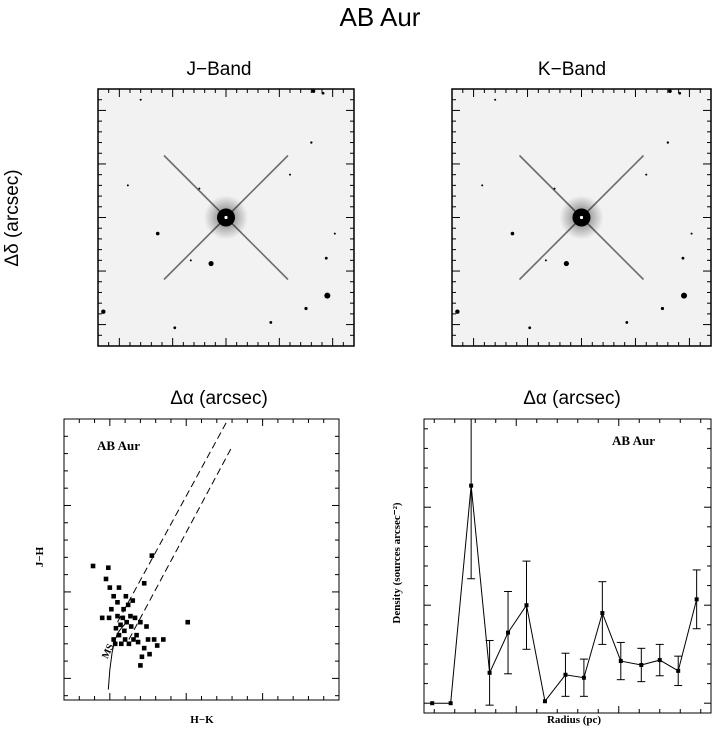 The width and height of the screenshot is (727, 733). Describe the element at coordinates (12, 217) in the screenshot. I see `j-band-y-axis-label: Δδ (arcsec)` at that location.